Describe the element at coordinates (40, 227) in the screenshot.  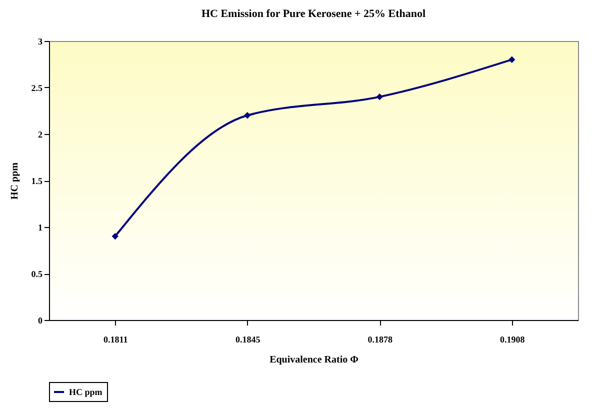
I see `y-tick-label: 1` at that location.